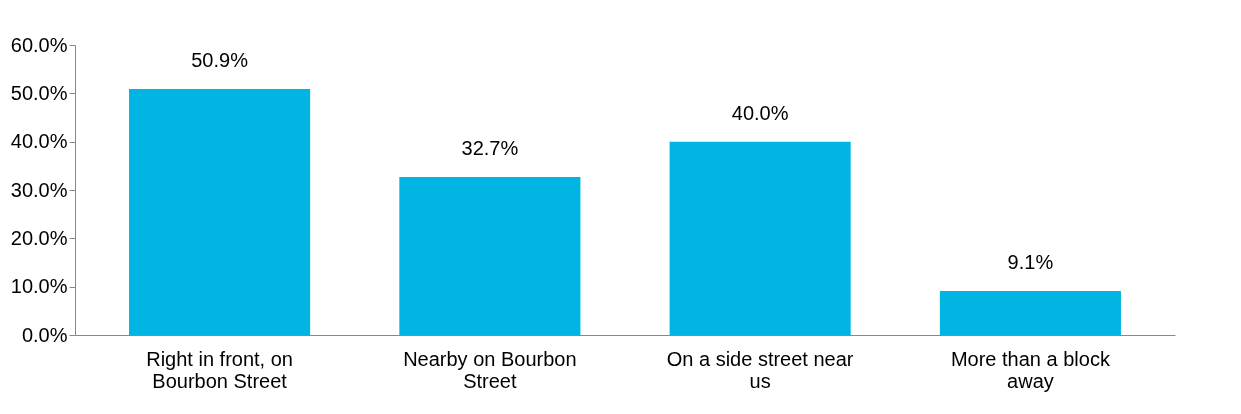  I want to click on x-tick-label: Right in front, on Bourbon Street, so click(219, 369).